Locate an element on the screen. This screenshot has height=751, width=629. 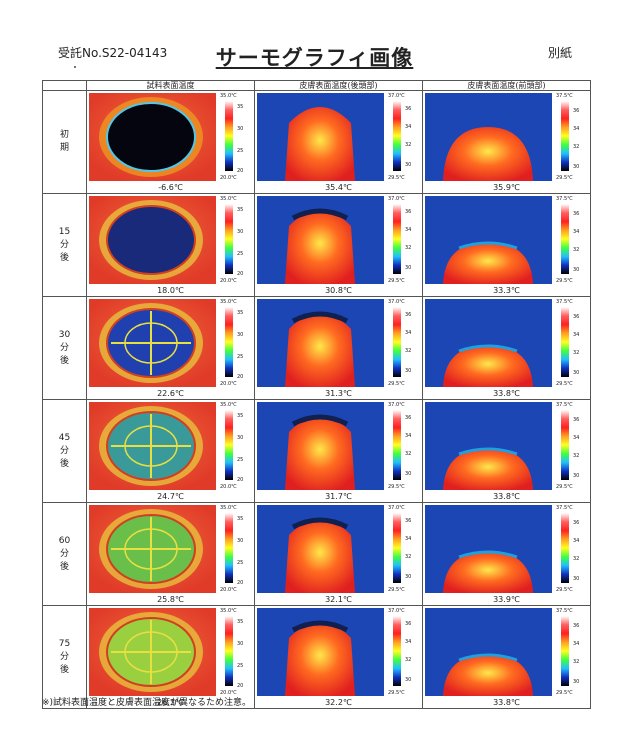
image-cell: 37.0℃ 36 34 32 30 29.5℃ 30.8℃ is located at coordinates (338, 245).